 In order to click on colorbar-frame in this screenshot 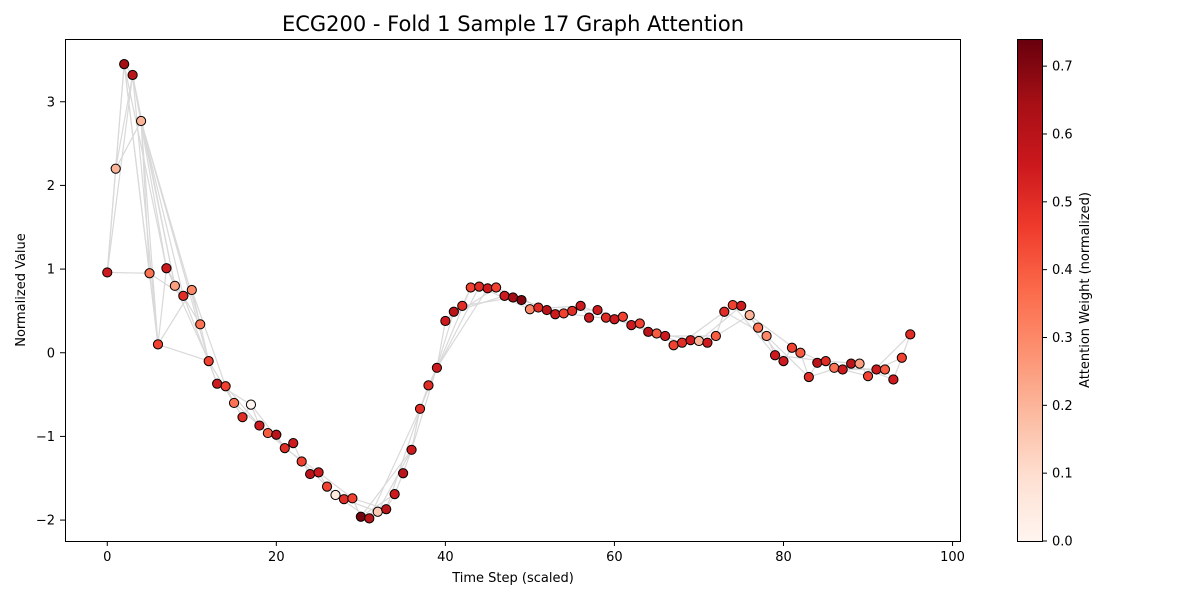, I will do `click(1030, 290)`.